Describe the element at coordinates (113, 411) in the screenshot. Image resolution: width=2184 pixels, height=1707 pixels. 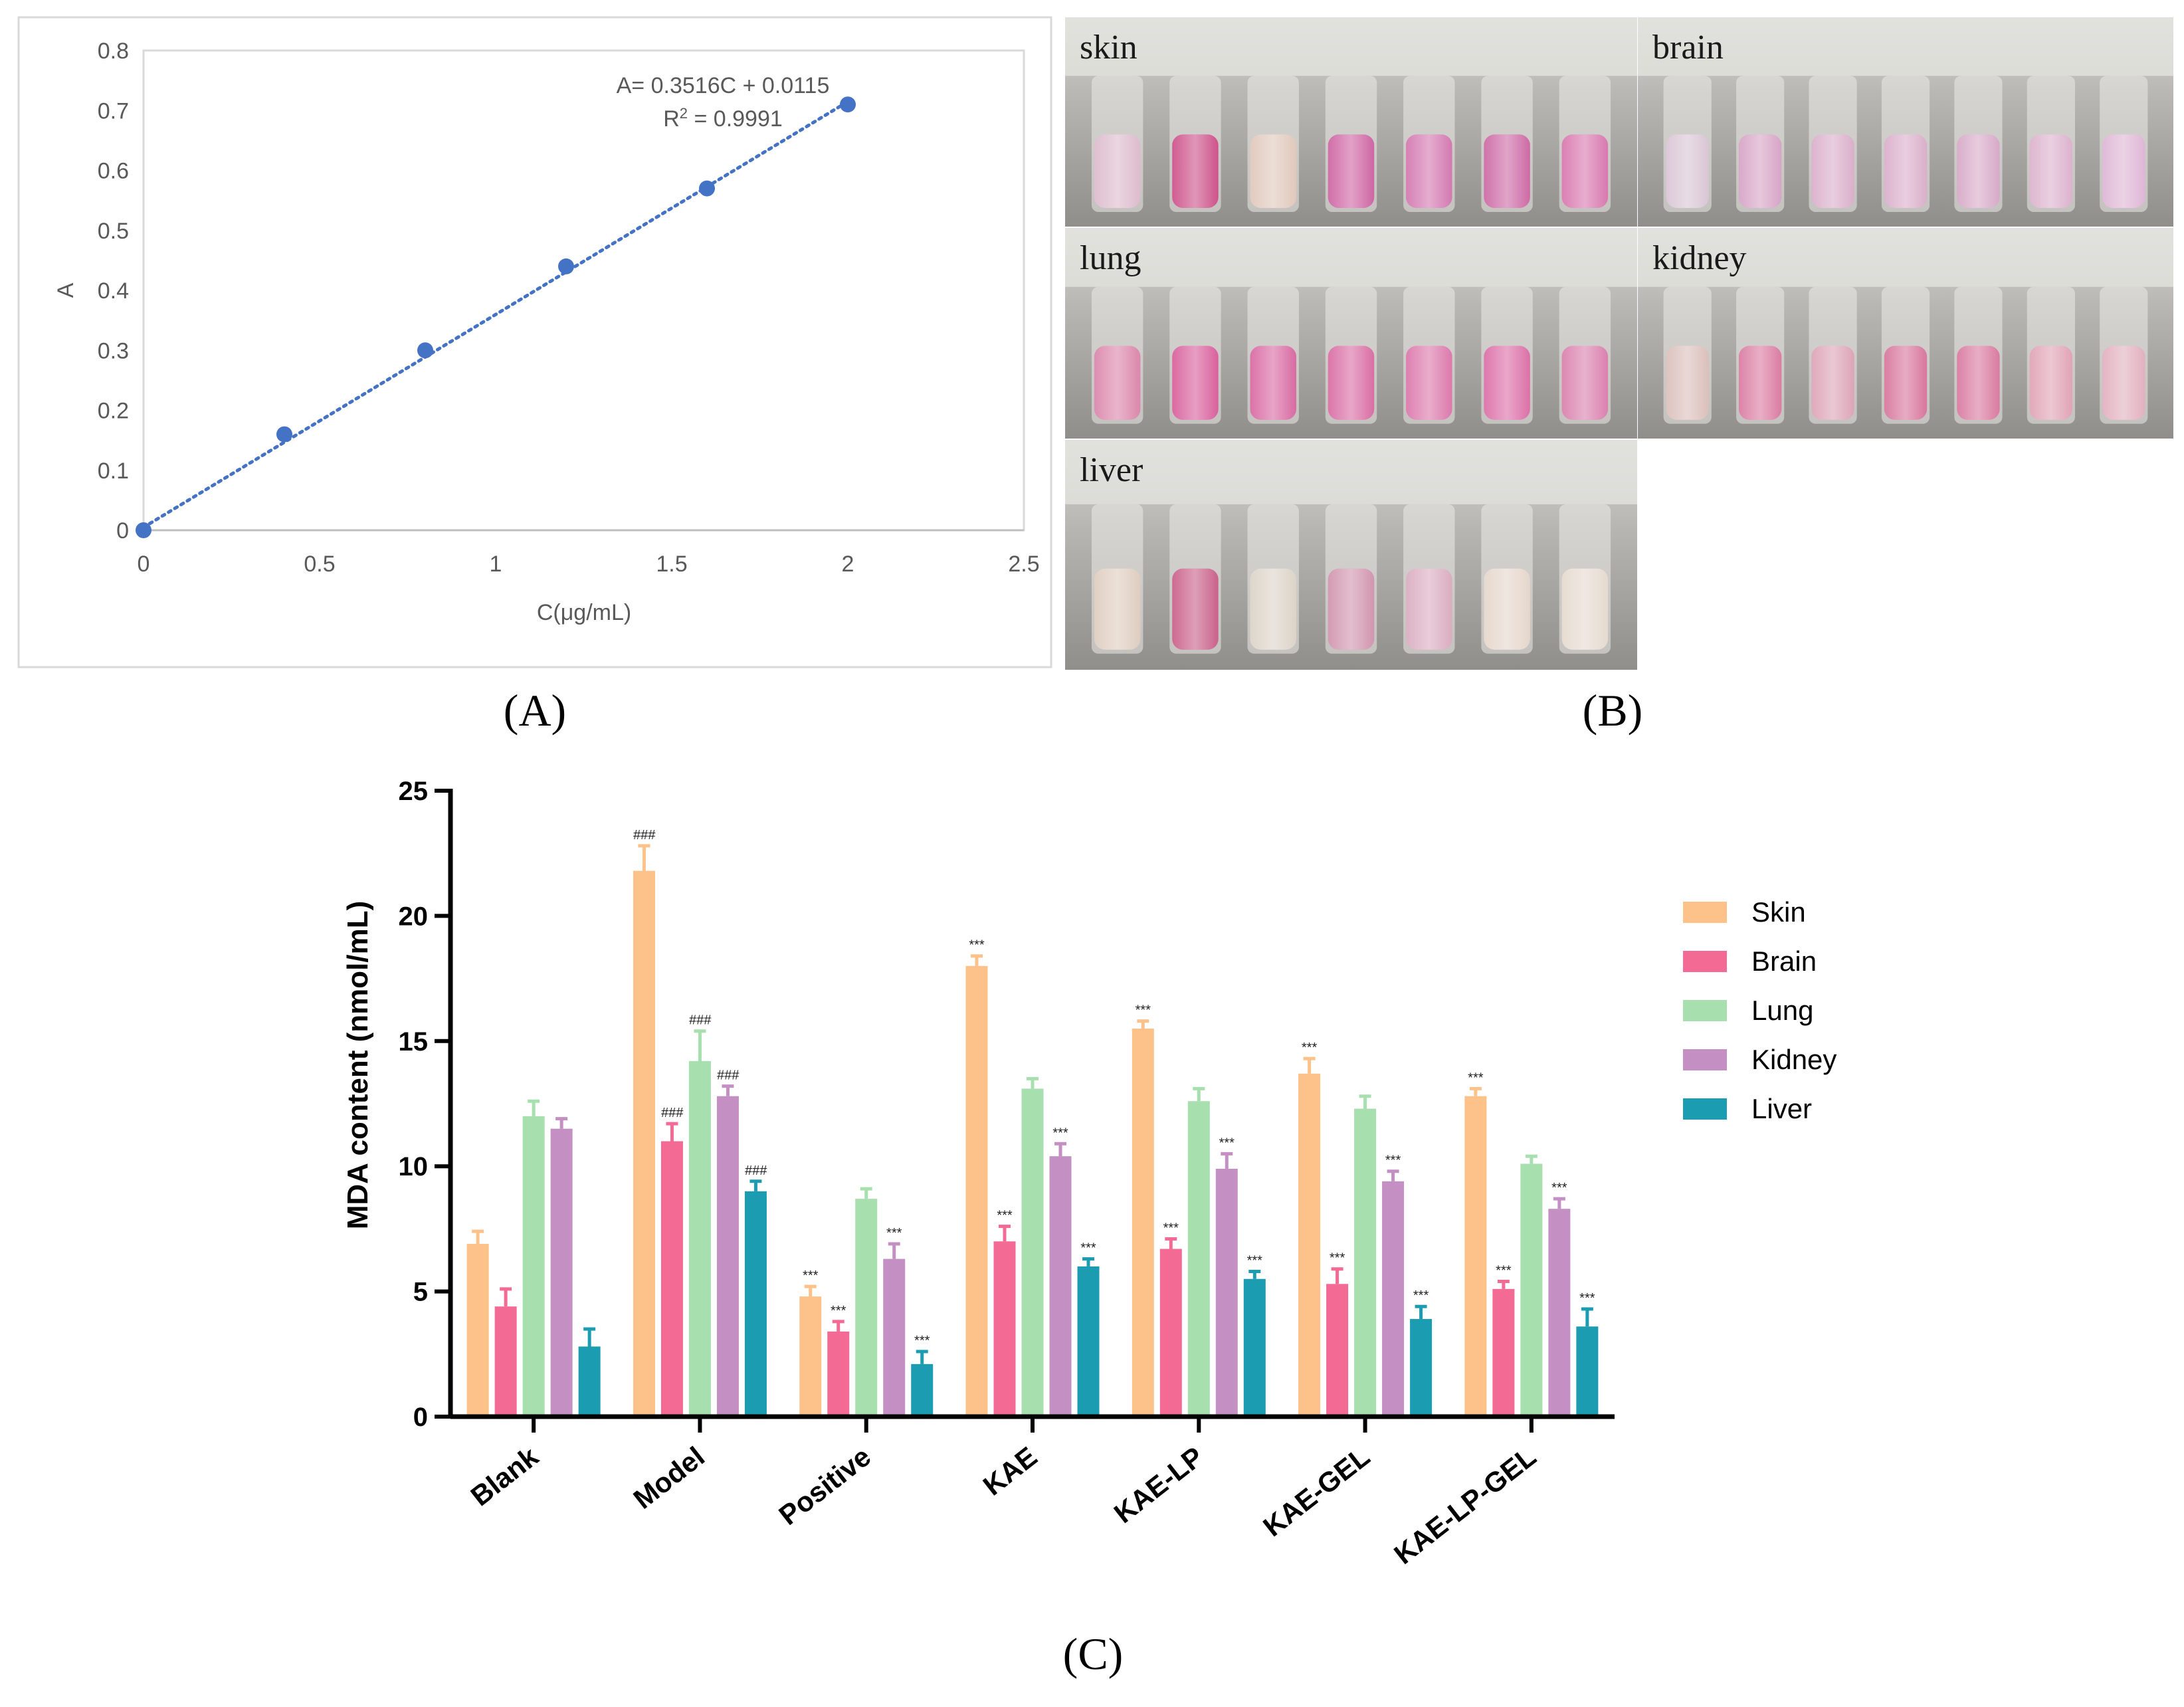
I see `panel-a-y-tick-label: 0.2` at that location.